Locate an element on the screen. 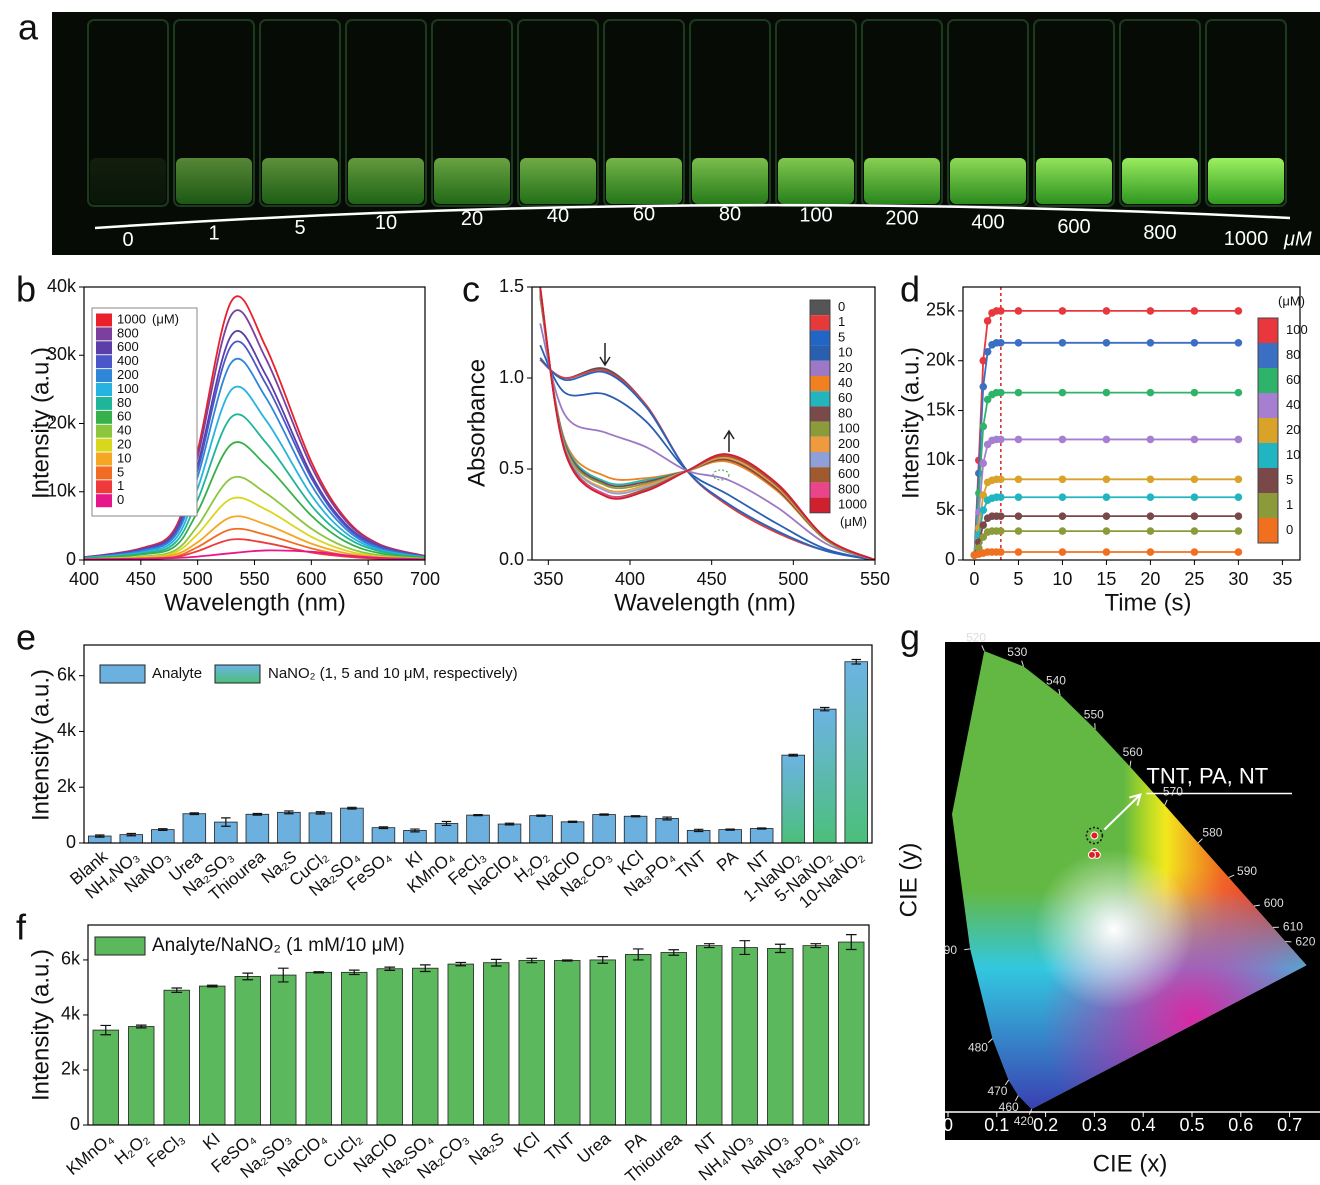 Image resolution: width=1320 pixels, height=1185 pixels. x-tick-label: 0 is located at coordinates (974, 579).